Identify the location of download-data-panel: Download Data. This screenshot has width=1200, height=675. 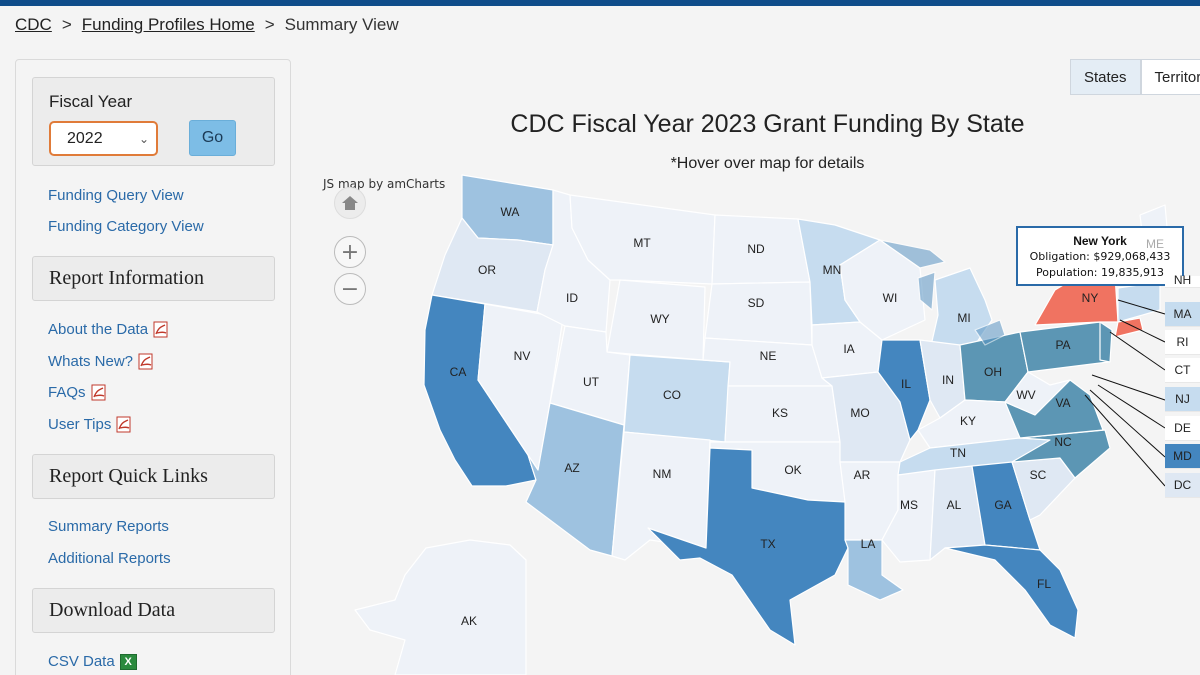
(153, 610).